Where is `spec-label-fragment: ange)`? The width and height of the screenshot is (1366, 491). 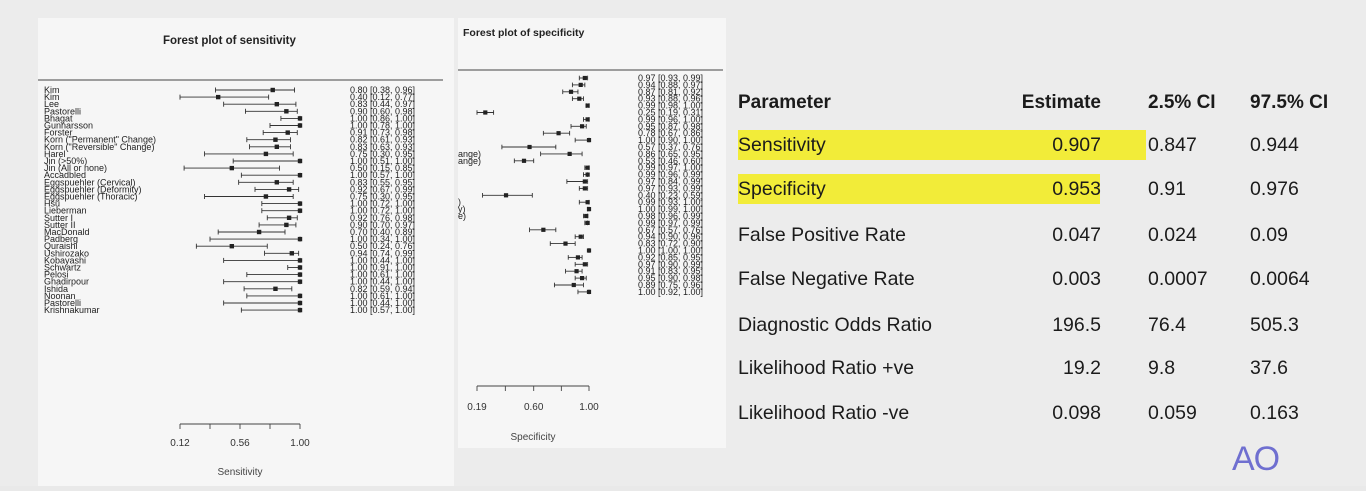
spec-label-fragment: ange) is located at coordinates (469, 161).